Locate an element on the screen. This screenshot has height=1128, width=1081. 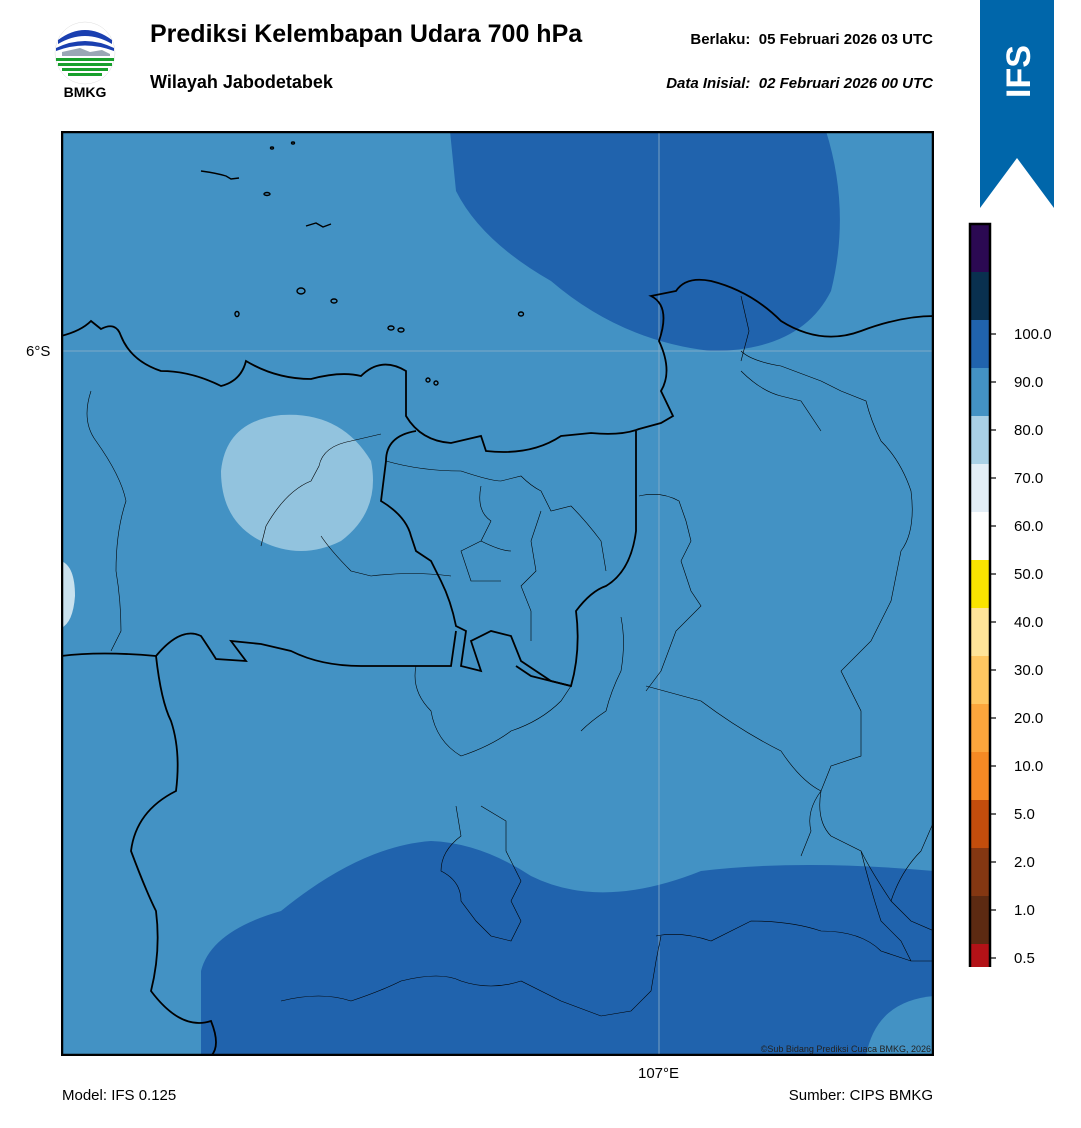
valid-time-value: 05 Februari 2026 03 UTC is located at coordinates (845, 39).